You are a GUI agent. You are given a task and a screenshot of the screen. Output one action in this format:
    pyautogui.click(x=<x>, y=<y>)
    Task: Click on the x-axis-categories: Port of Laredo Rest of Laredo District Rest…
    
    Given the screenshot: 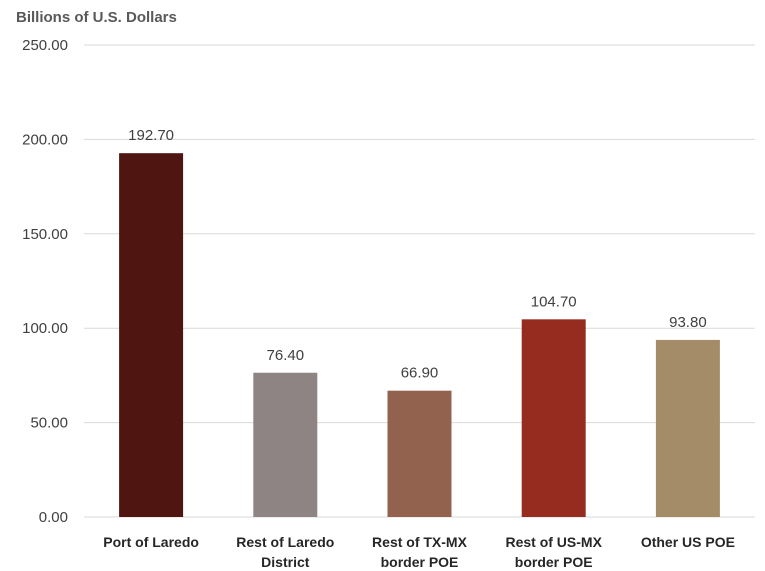 What is the action you would take?
    pyautogui.click(x=419, y=552)
    